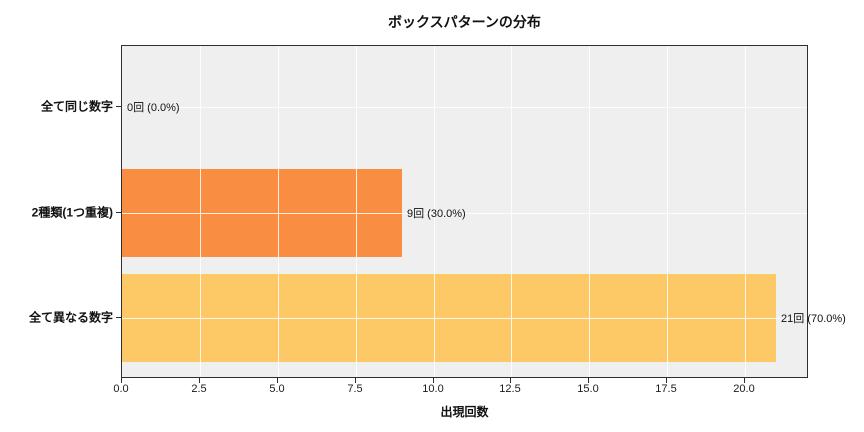 The width and height of the screenshot is (864, 432). What do you see at coordinates (464, 412) in the screenshot?
I see `x-axis-label: 出現回数` at bounding box center [464, 412].